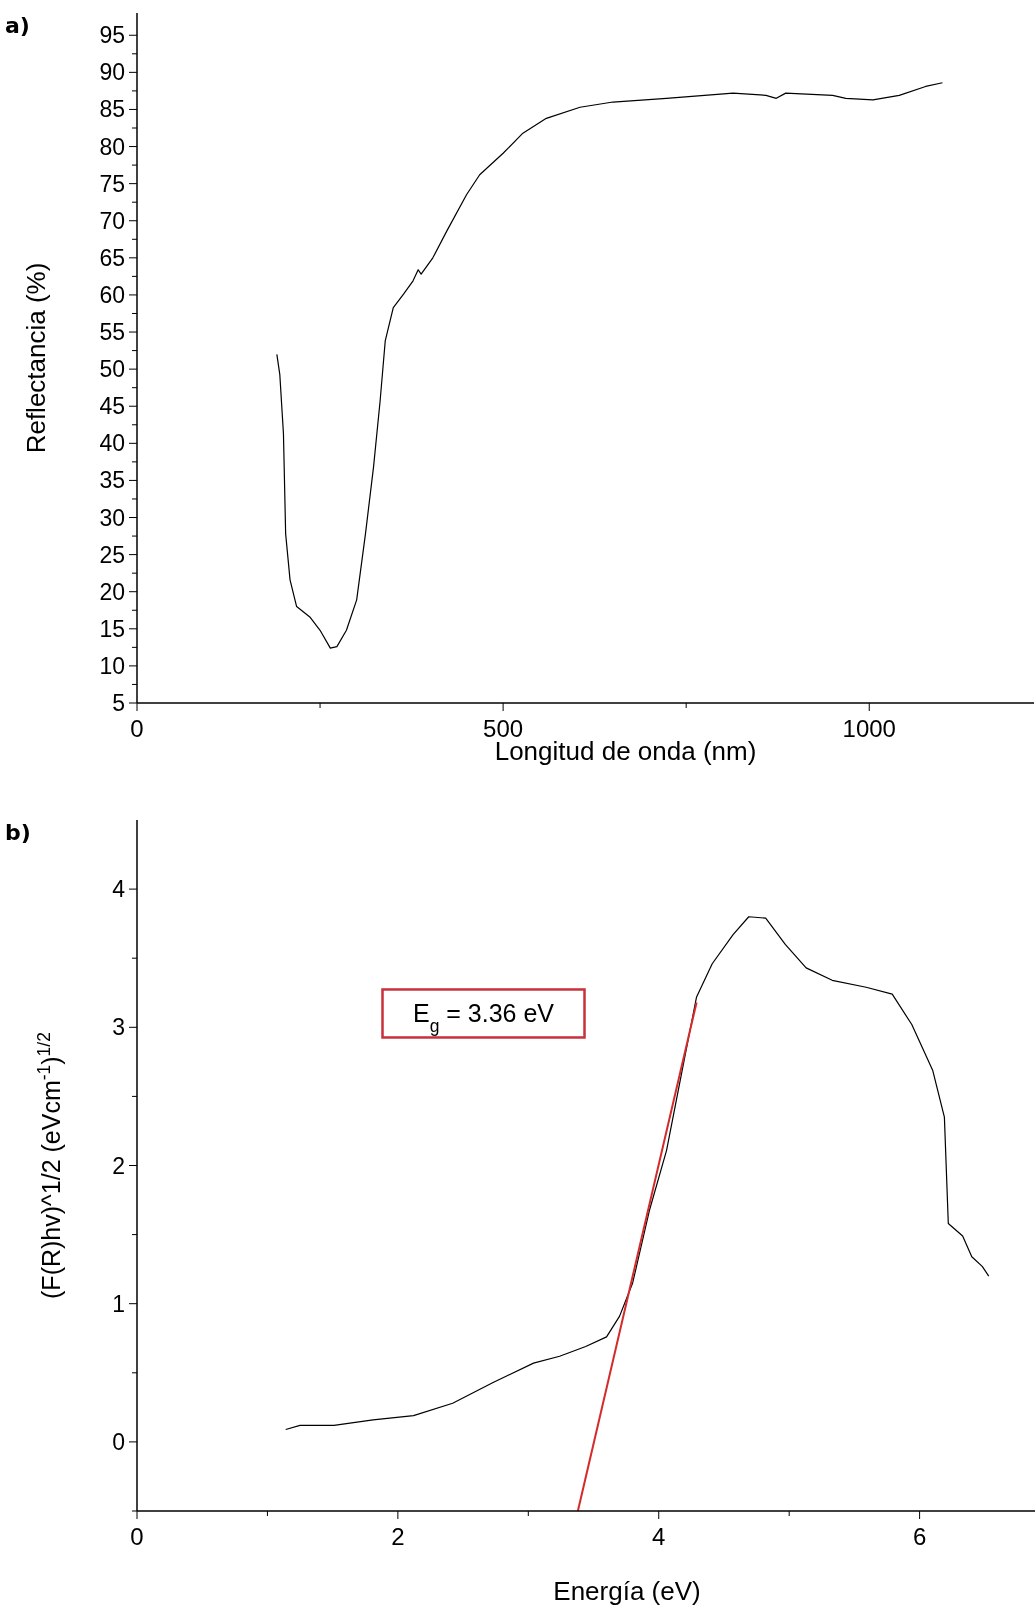 Image resolution: width=1035 pixels, height=1615 pixels. Describe the element at coordinates (112, 257) in the screenshot. I see `y-tick-label: 65` at that location.